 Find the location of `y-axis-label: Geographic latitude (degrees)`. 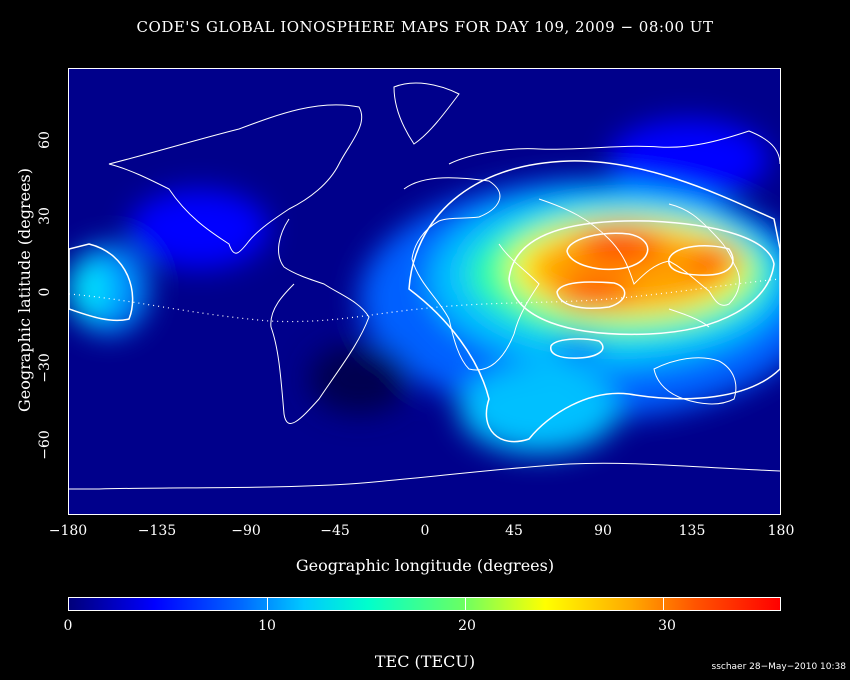

y-axis-label: Geographic latitude (degrees) is located at coordinates (24, 290).